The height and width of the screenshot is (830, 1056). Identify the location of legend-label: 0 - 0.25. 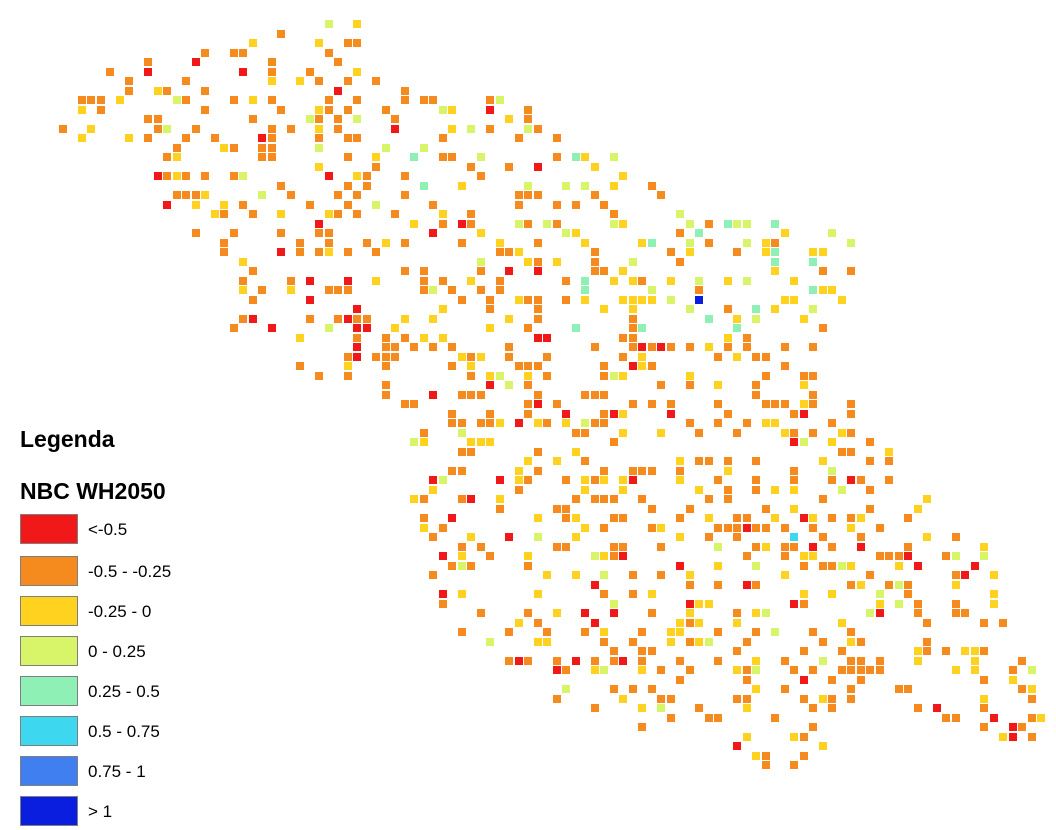
(117, 651).